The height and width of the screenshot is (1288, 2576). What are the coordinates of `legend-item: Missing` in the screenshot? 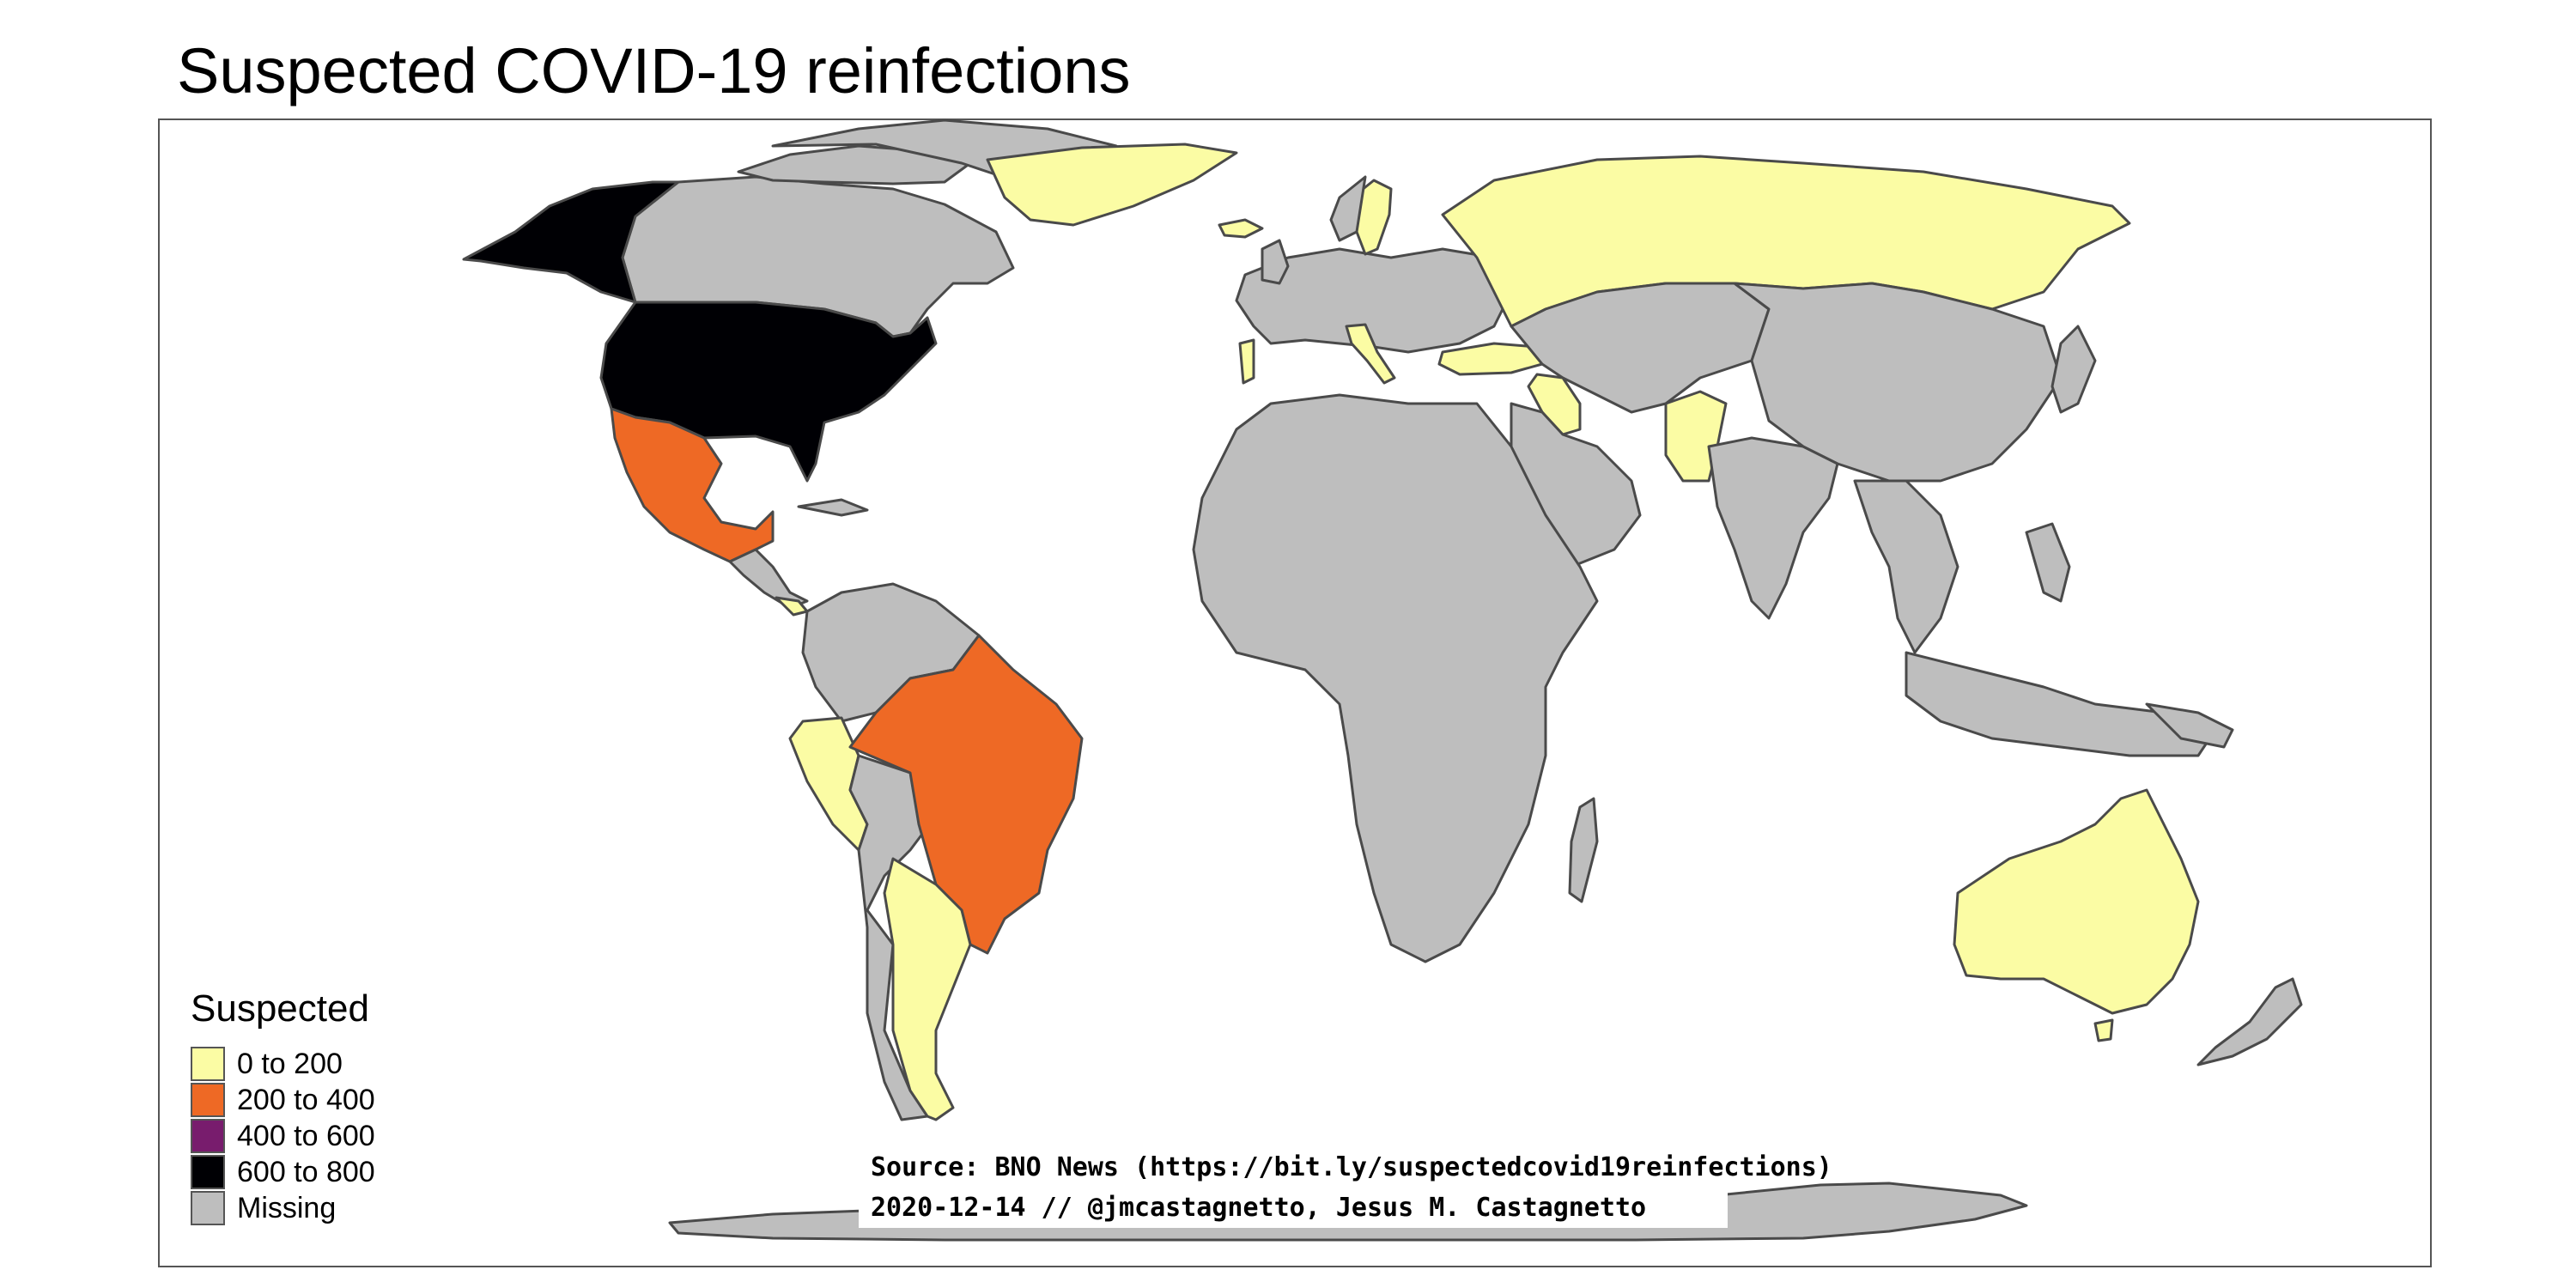 It's located at (283, 1208).